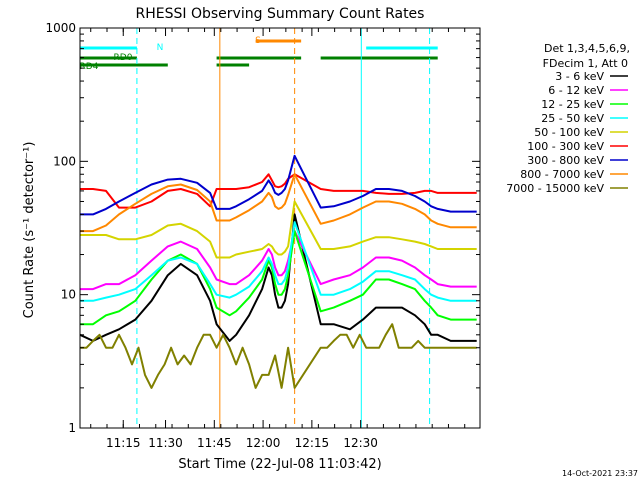  Describe the element at coordinates (600, 473) in the screenshot. I see `timestamp: 14-Oct-2021 23:37` at that location.